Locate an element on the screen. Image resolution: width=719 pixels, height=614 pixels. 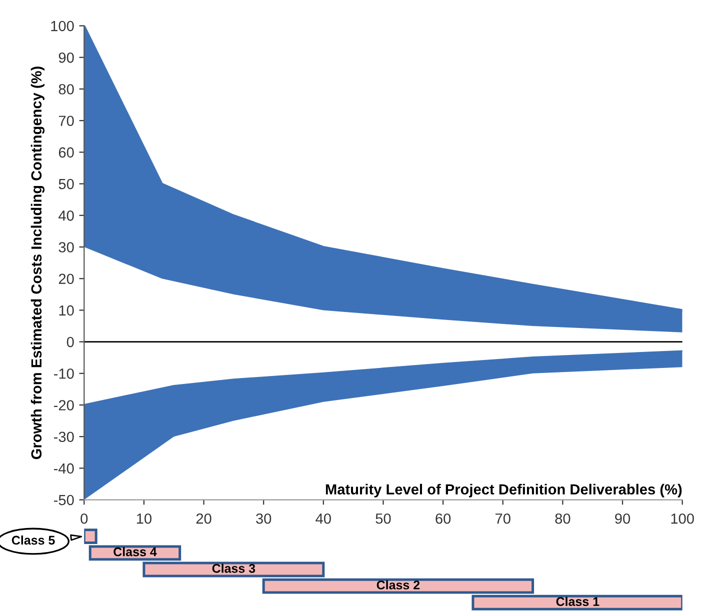
y-tick-label: -50 is located at coordinates (64, 500).